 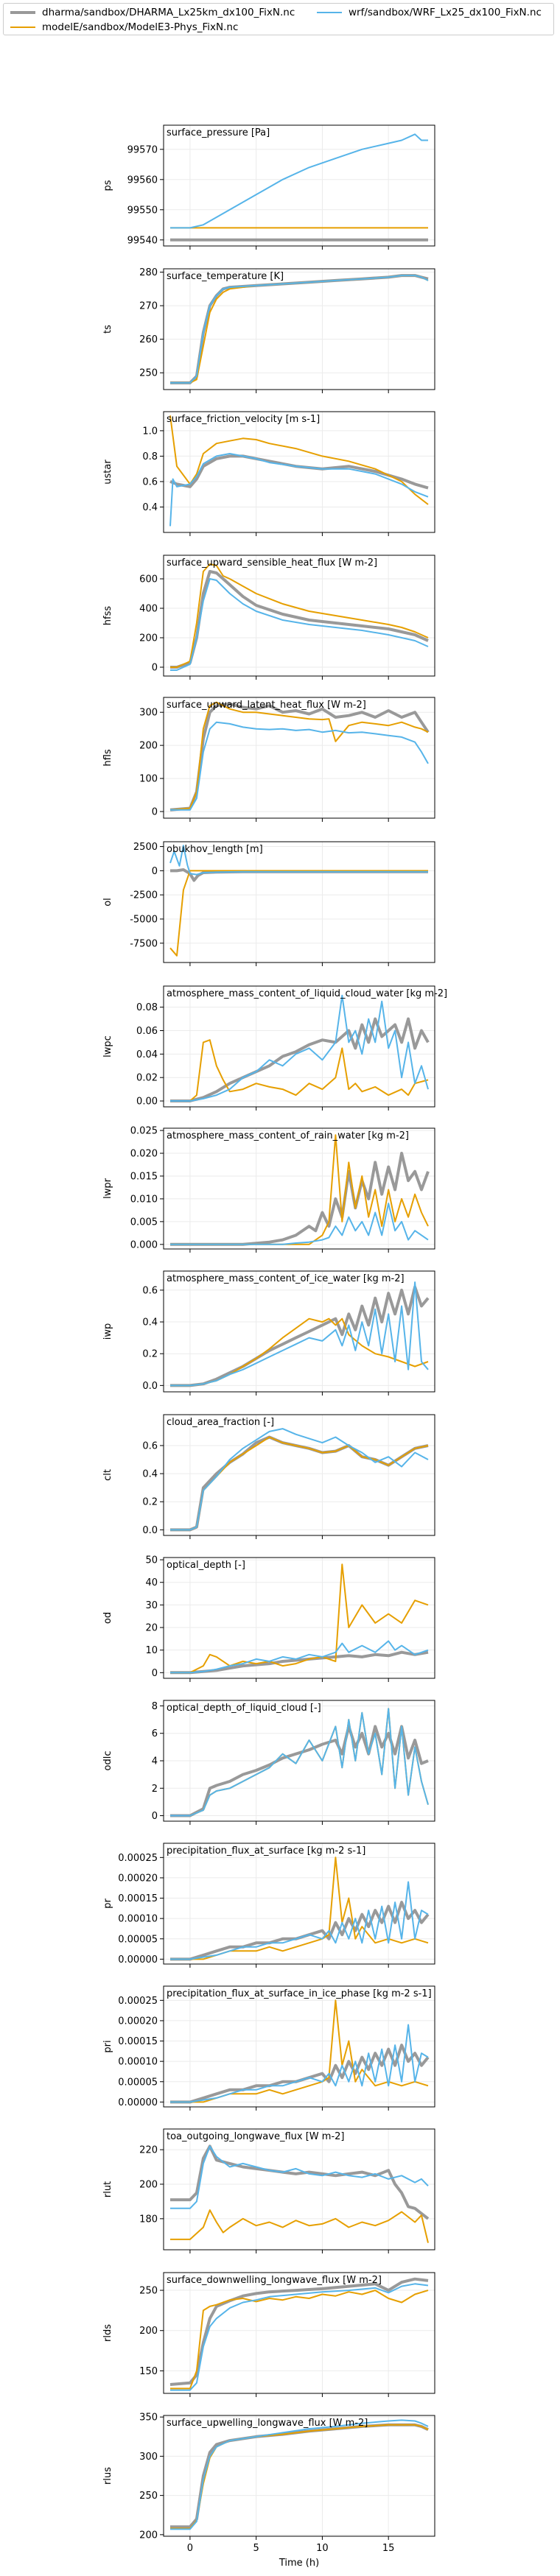 What do you see at coordinates (151, 1605) in the screenshot?
I see `y-tick-label: 30` at bounding box center [151, 1605].